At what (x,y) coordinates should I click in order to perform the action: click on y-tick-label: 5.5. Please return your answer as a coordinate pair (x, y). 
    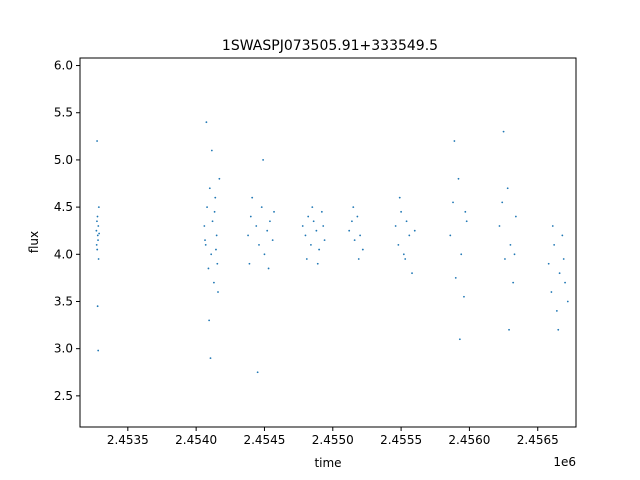
    Looking at the image, I should click on (63, 113).